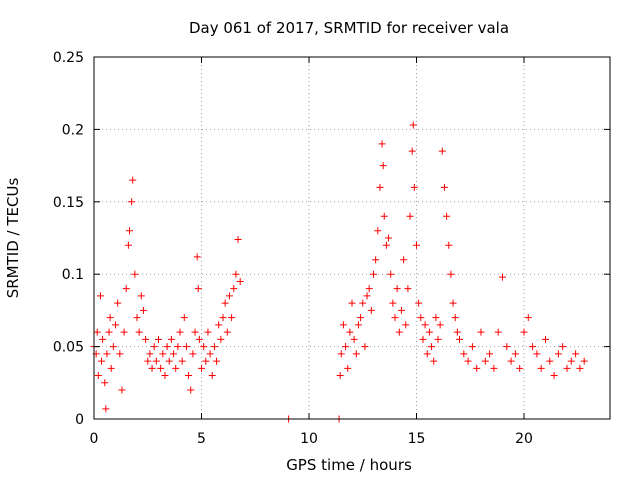 This screenshot has height=480, width=640. I want to click on y-tick-label: 0.05, so click(68, 348).